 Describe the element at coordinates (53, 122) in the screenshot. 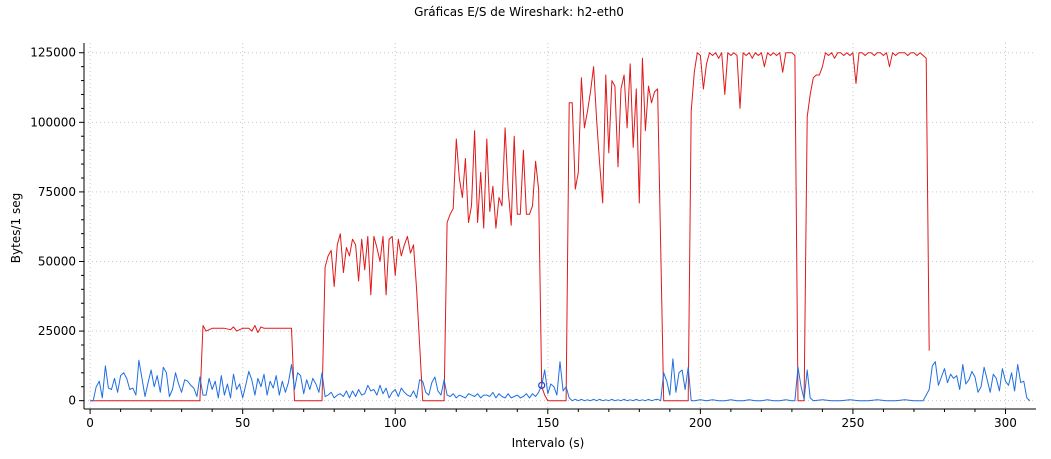

I see `y-tick-label: 100000` at that location.